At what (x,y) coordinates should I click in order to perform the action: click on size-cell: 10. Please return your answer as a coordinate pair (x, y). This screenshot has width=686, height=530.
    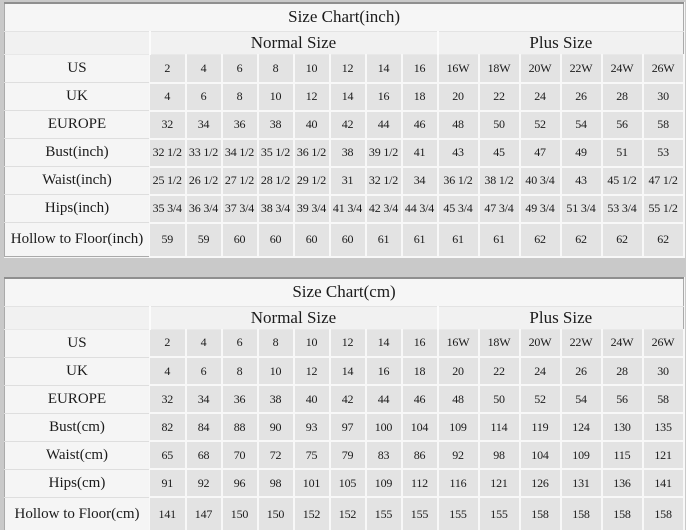
    Looking at the image, I should click on (276, 97).